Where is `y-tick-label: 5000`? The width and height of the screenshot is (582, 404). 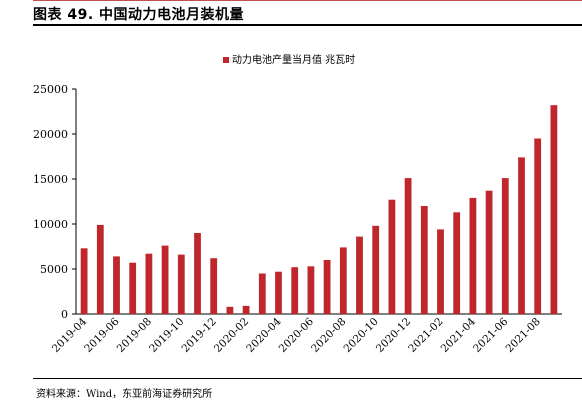 y-tick-label: 5000 is located at coordinates (54, 269).